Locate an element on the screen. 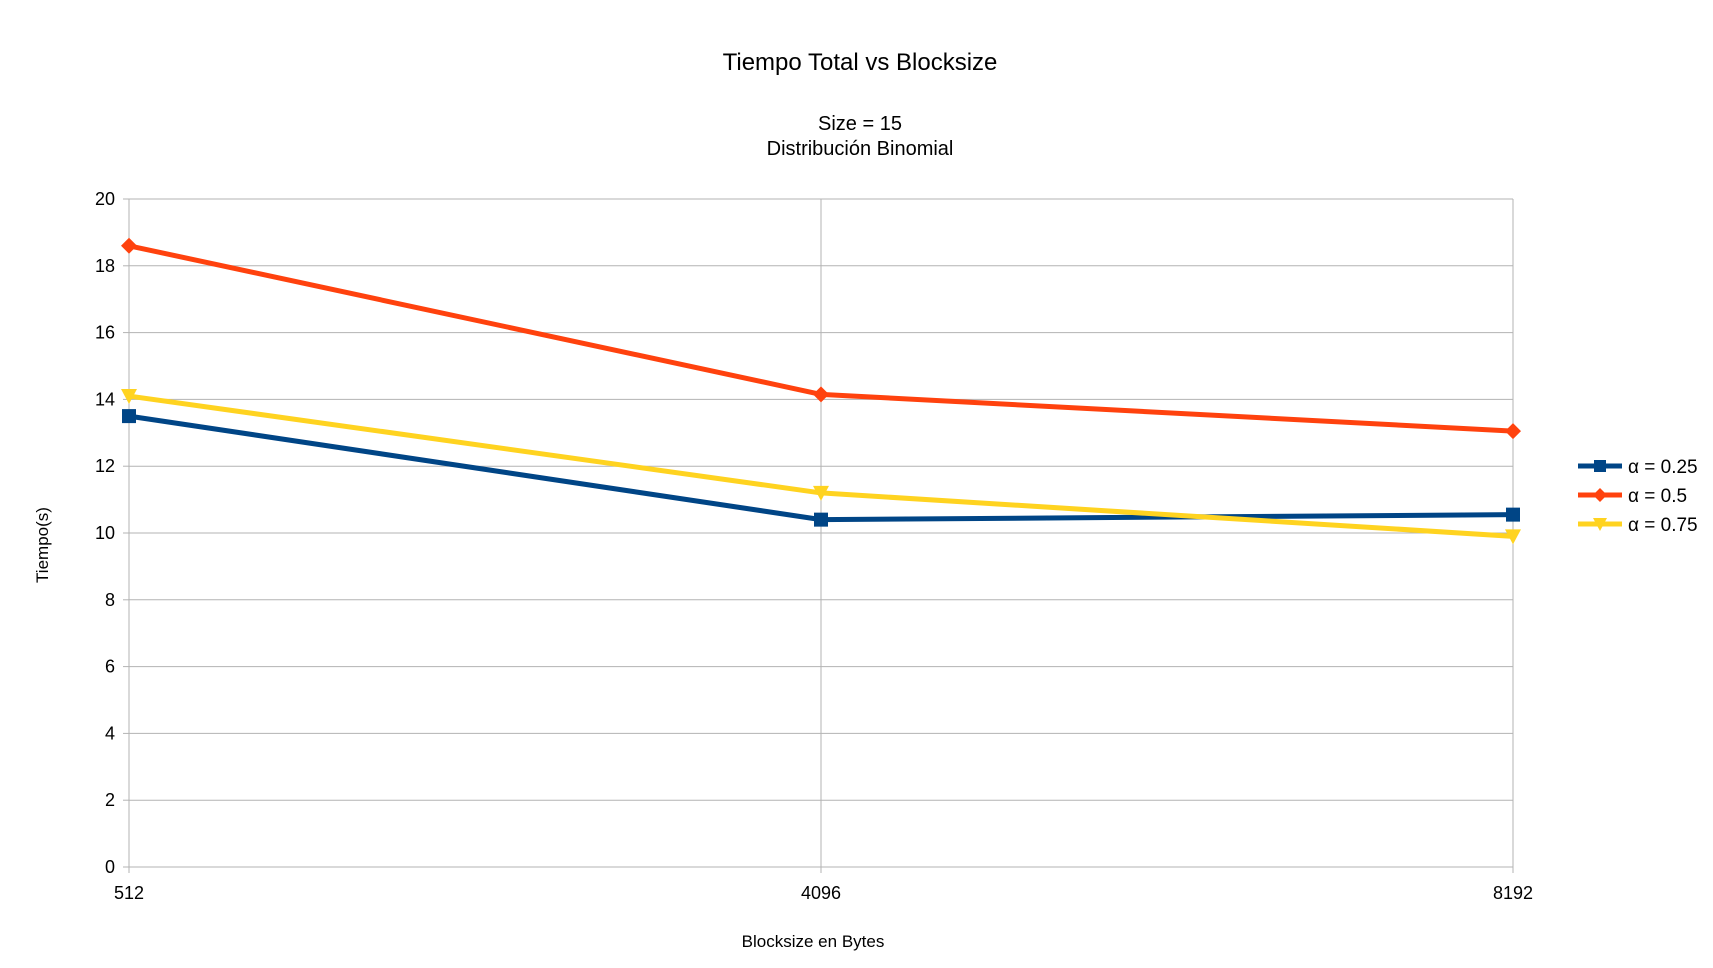  legend-label: α = 0.5 is located at coordinates (1657, 496).